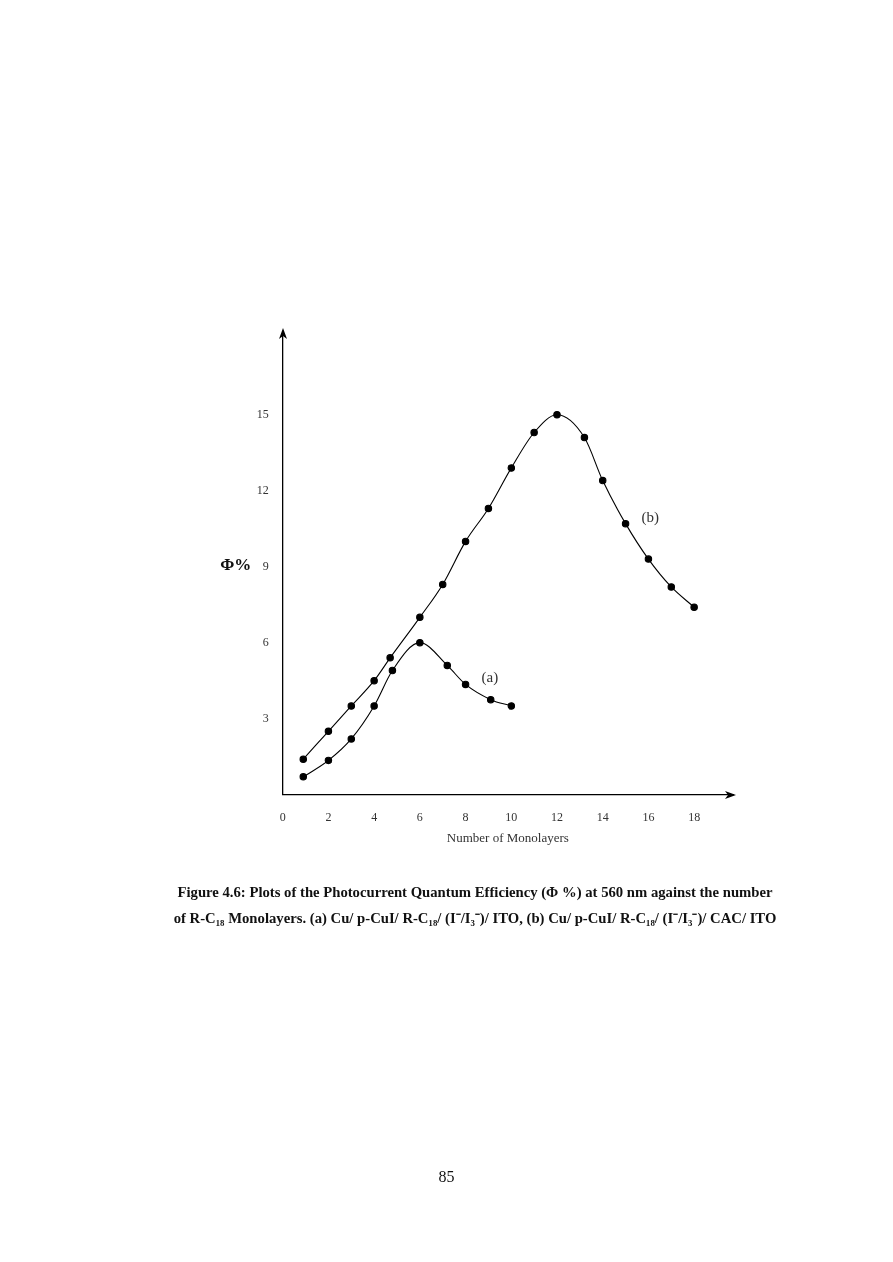 The height and width of the screenshot is (1262, 893). Describe the element at coordinates (328, 816) in the screenshot. I see `x-tick-label: 2` at that location.